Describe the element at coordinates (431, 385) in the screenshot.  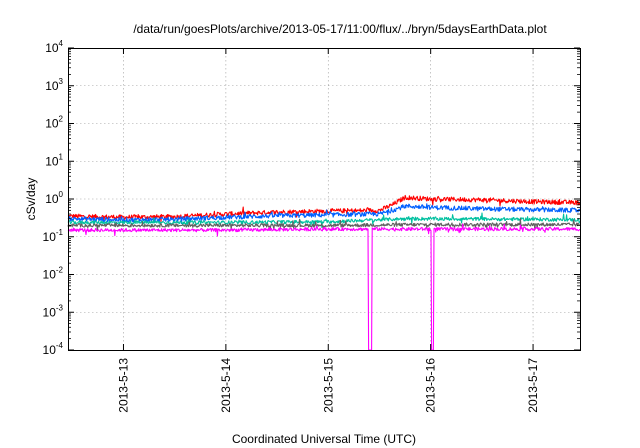
I see `x-tick-label: 2013-5-16` at that location.